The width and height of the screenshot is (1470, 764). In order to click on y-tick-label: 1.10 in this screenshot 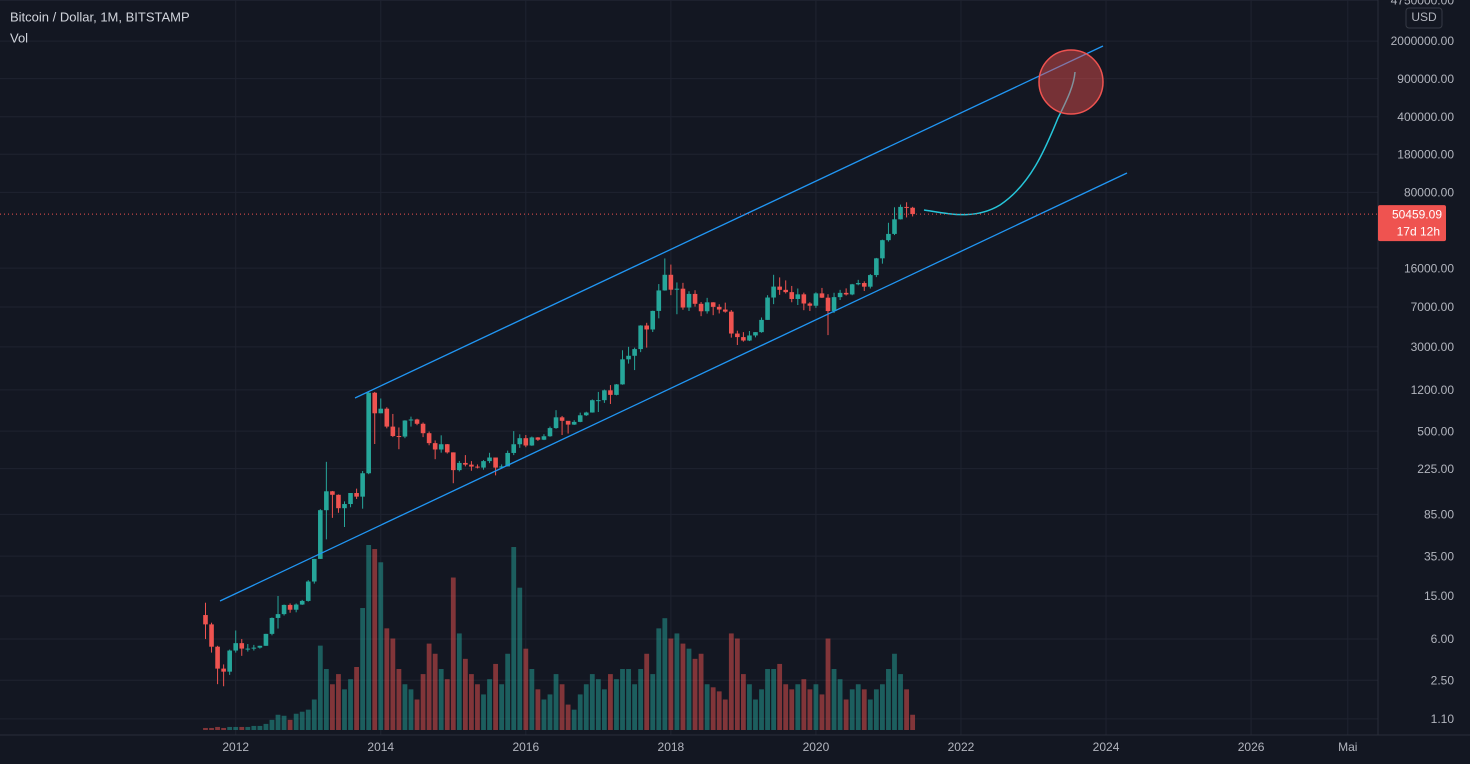, I will do `click(1443, 719)`.